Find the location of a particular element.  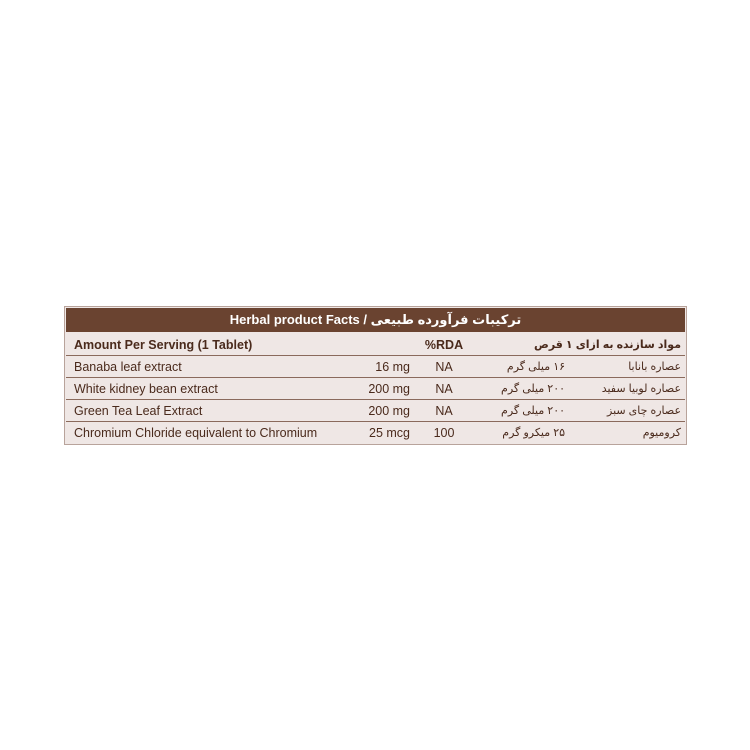

rda: 100 is located at coordinates (444, 432).